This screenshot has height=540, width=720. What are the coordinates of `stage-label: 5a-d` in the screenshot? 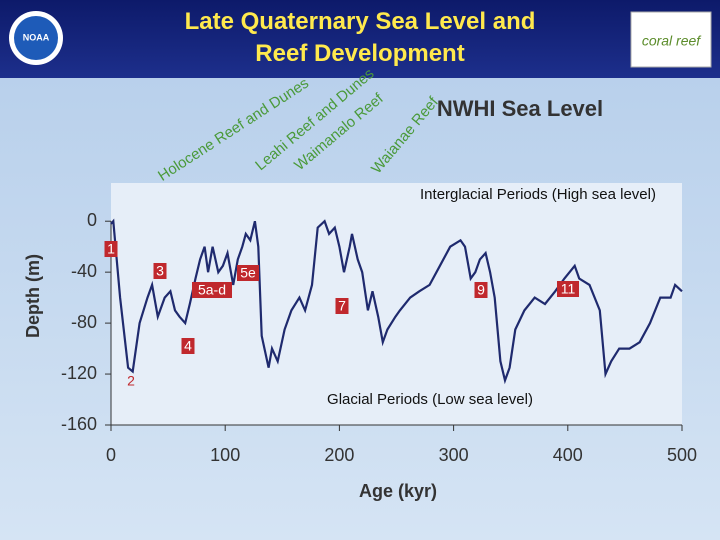 It's located at (212, 290).